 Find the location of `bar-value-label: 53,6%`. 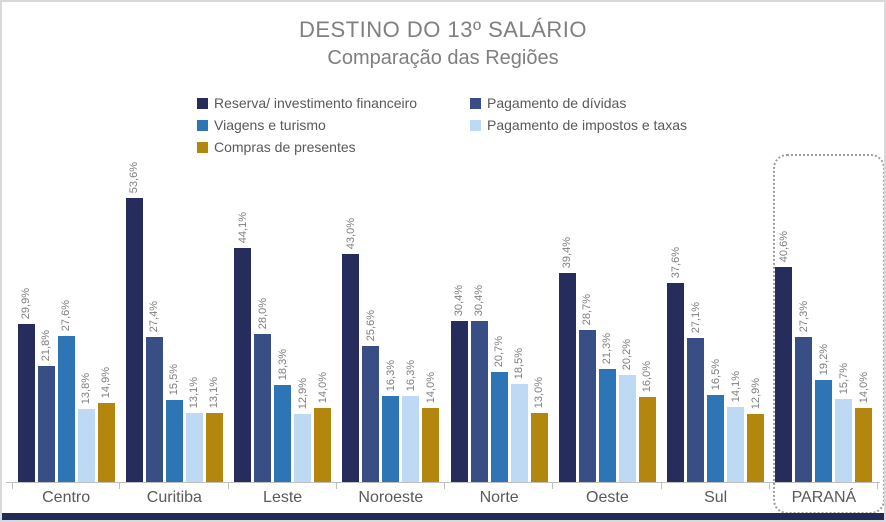

bar-value-label: 53,6% is located at coordinates (134, 177).